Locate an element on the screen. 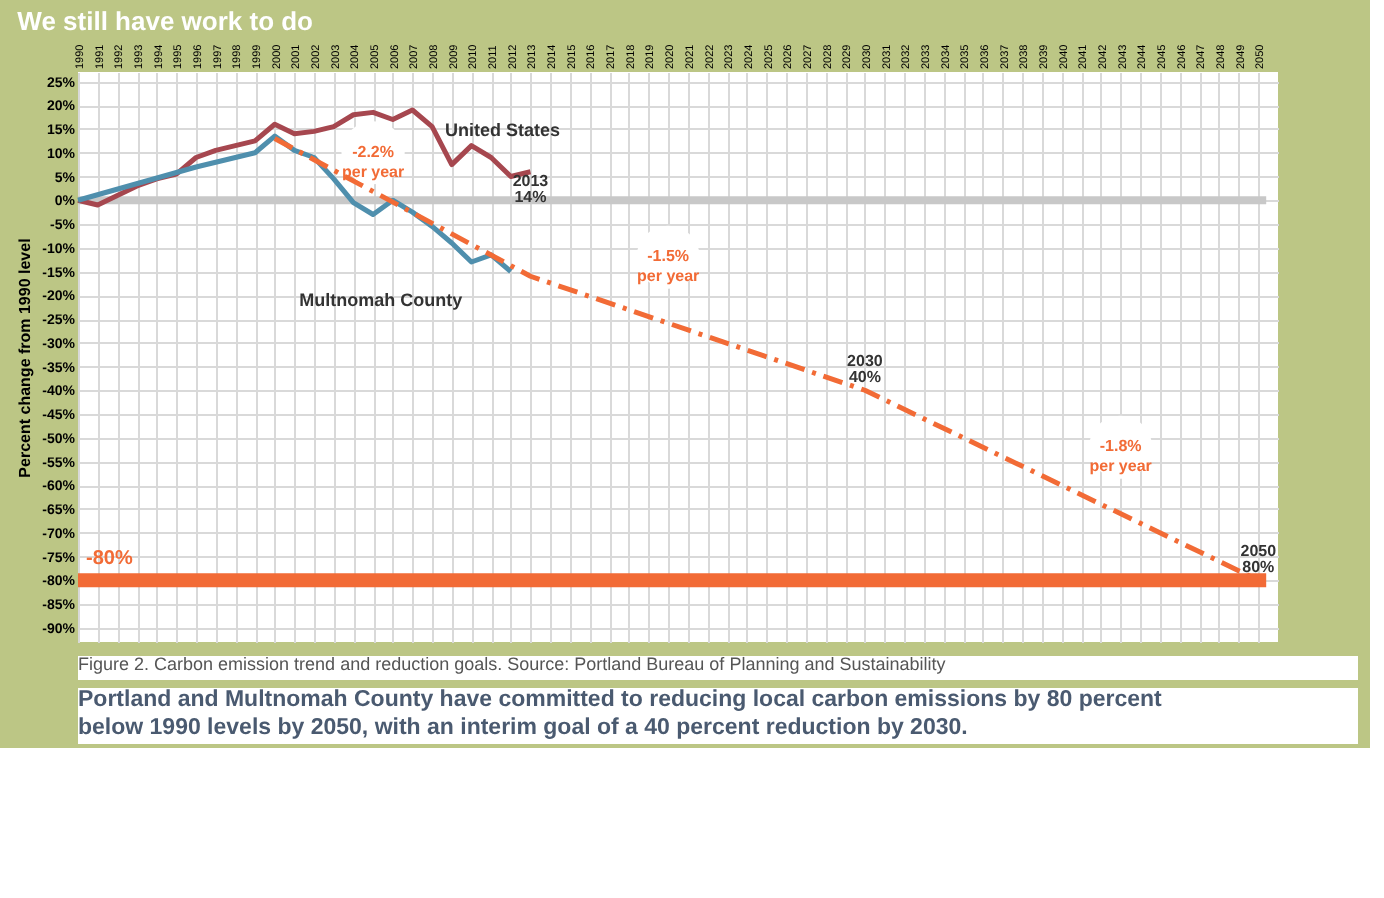  annotation: 80% is located at coordinates (1258, 567).